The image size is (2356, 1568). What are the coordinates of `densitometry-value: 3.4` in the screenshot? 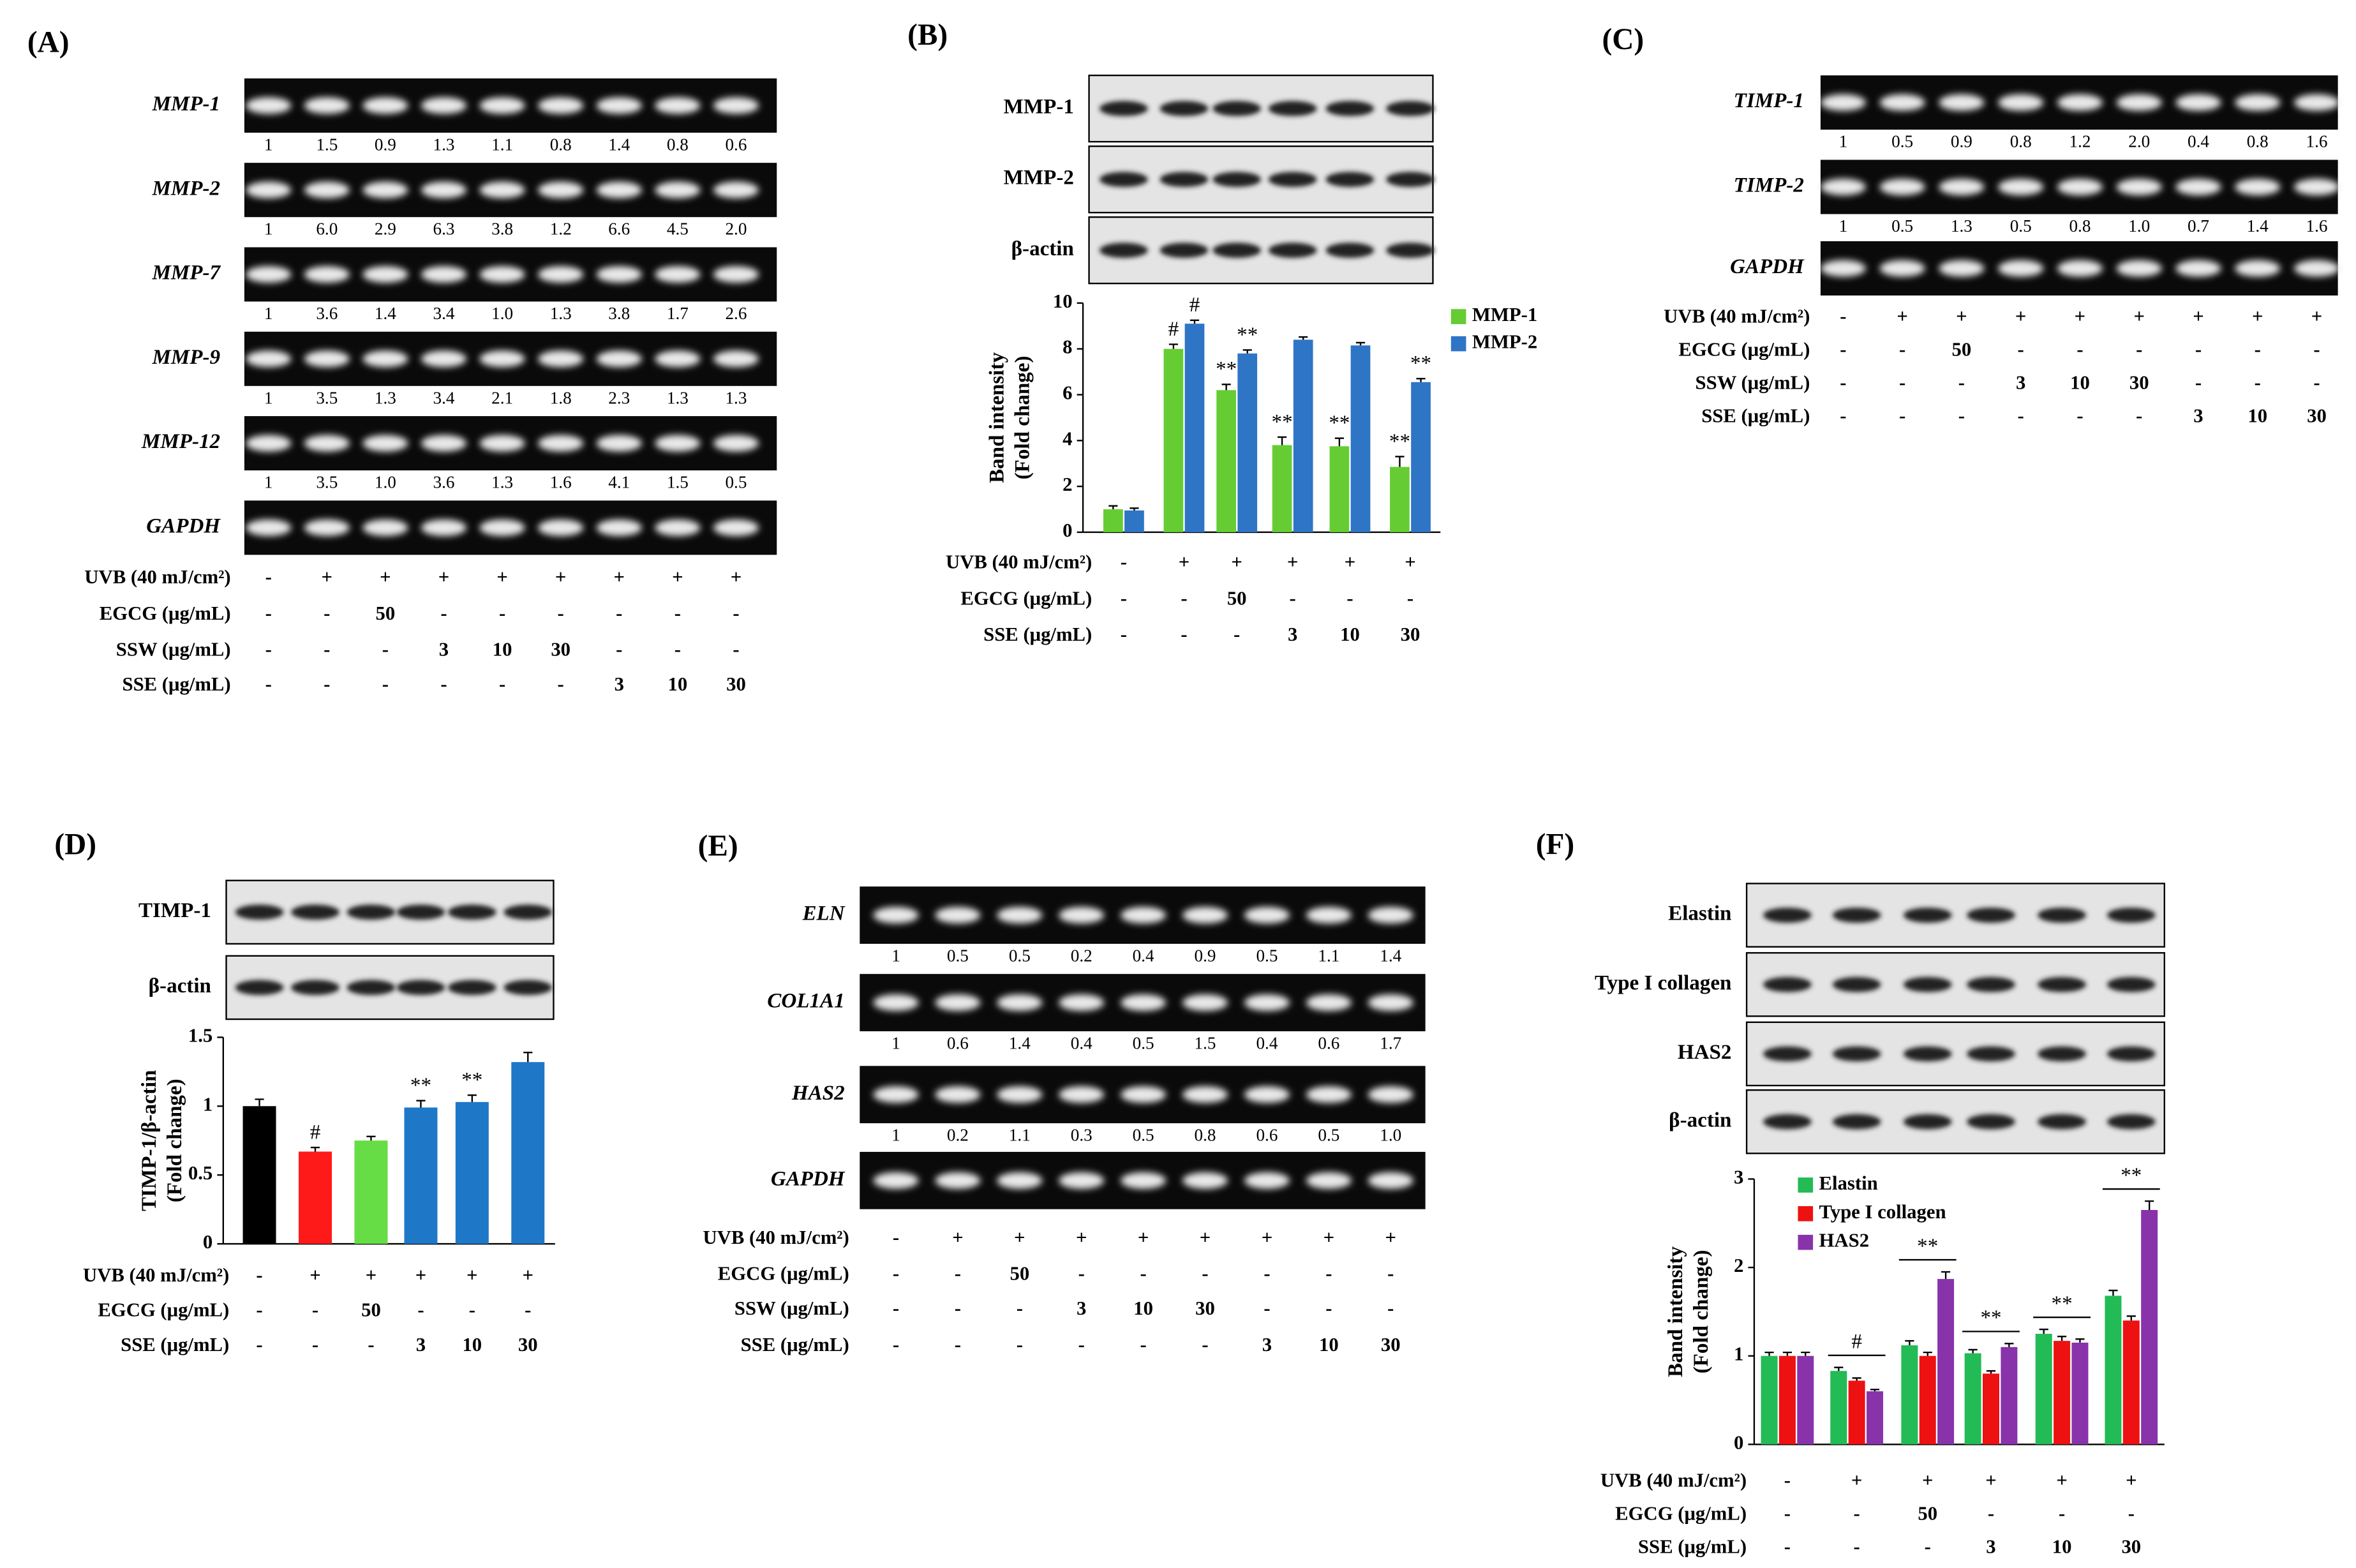 It's located at (444, 313).